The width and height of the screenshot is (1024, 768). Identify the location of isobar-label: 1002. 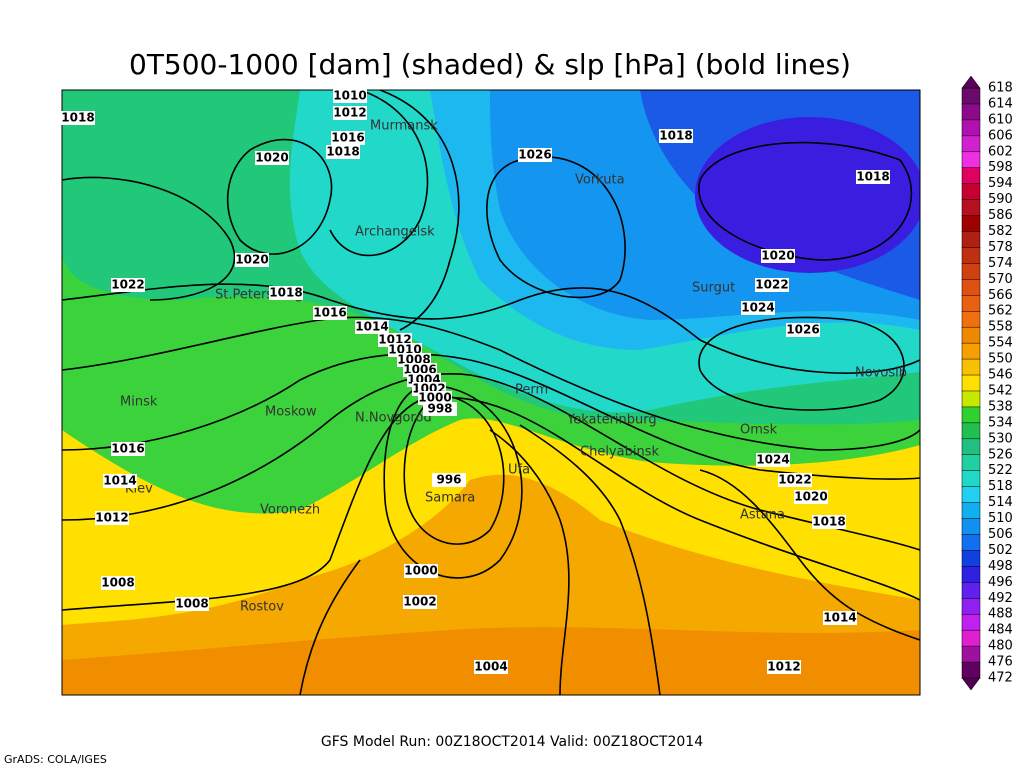
(419, 602).